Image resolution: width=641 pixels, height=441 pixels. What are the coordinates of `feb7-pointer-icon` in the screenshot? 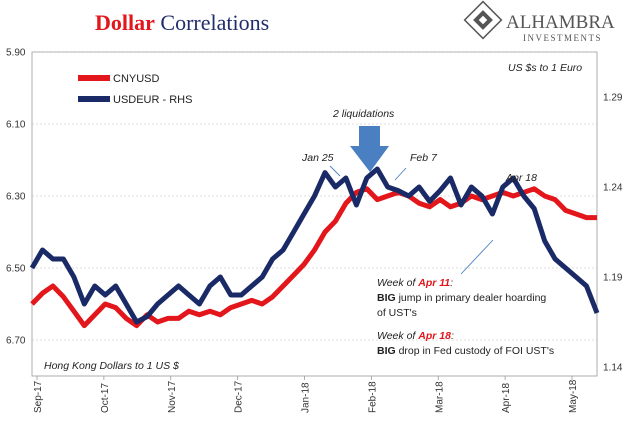 It's located at (400, 174).